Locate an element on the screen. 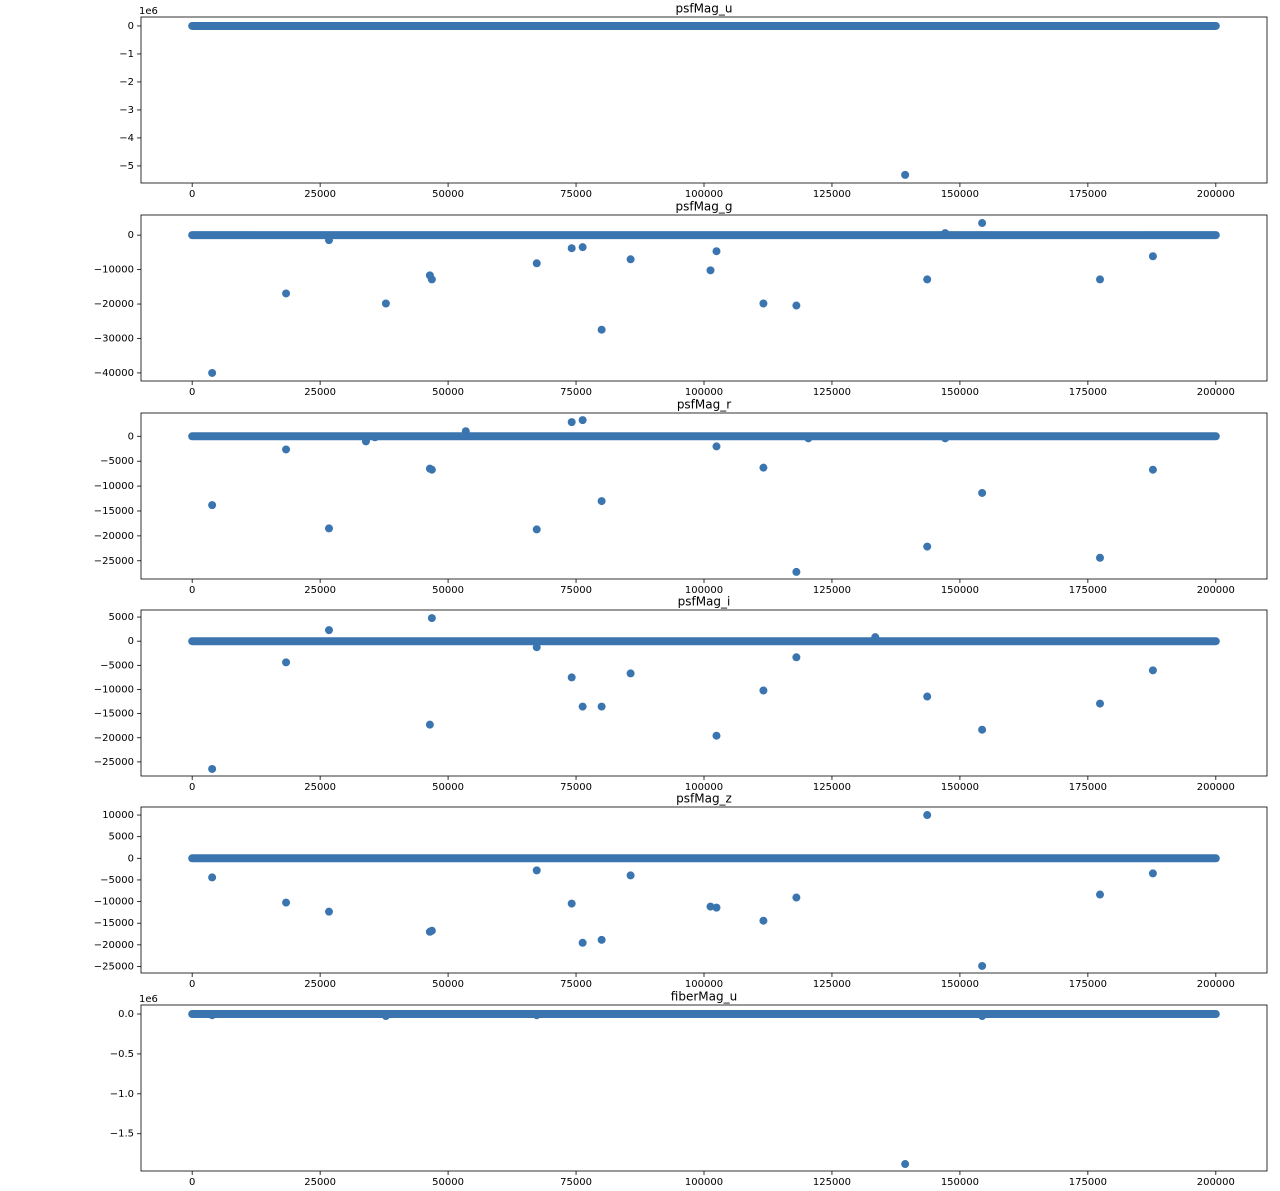  y-tick-label: 0.0 is located at coordinates (126, 1014).